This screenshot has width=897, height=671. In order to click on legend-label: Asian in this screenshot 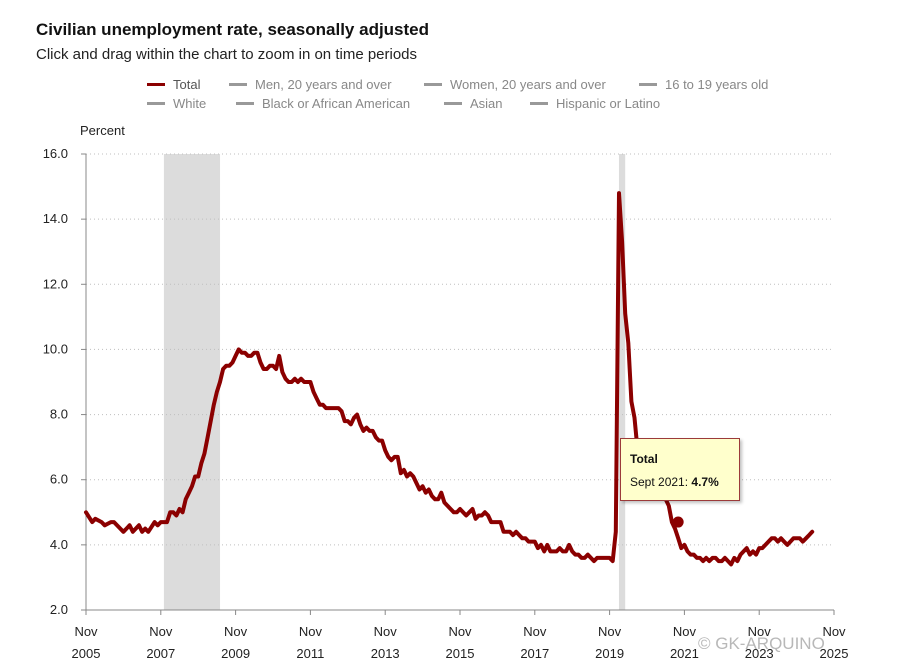, I will do `click(486, 103)`.